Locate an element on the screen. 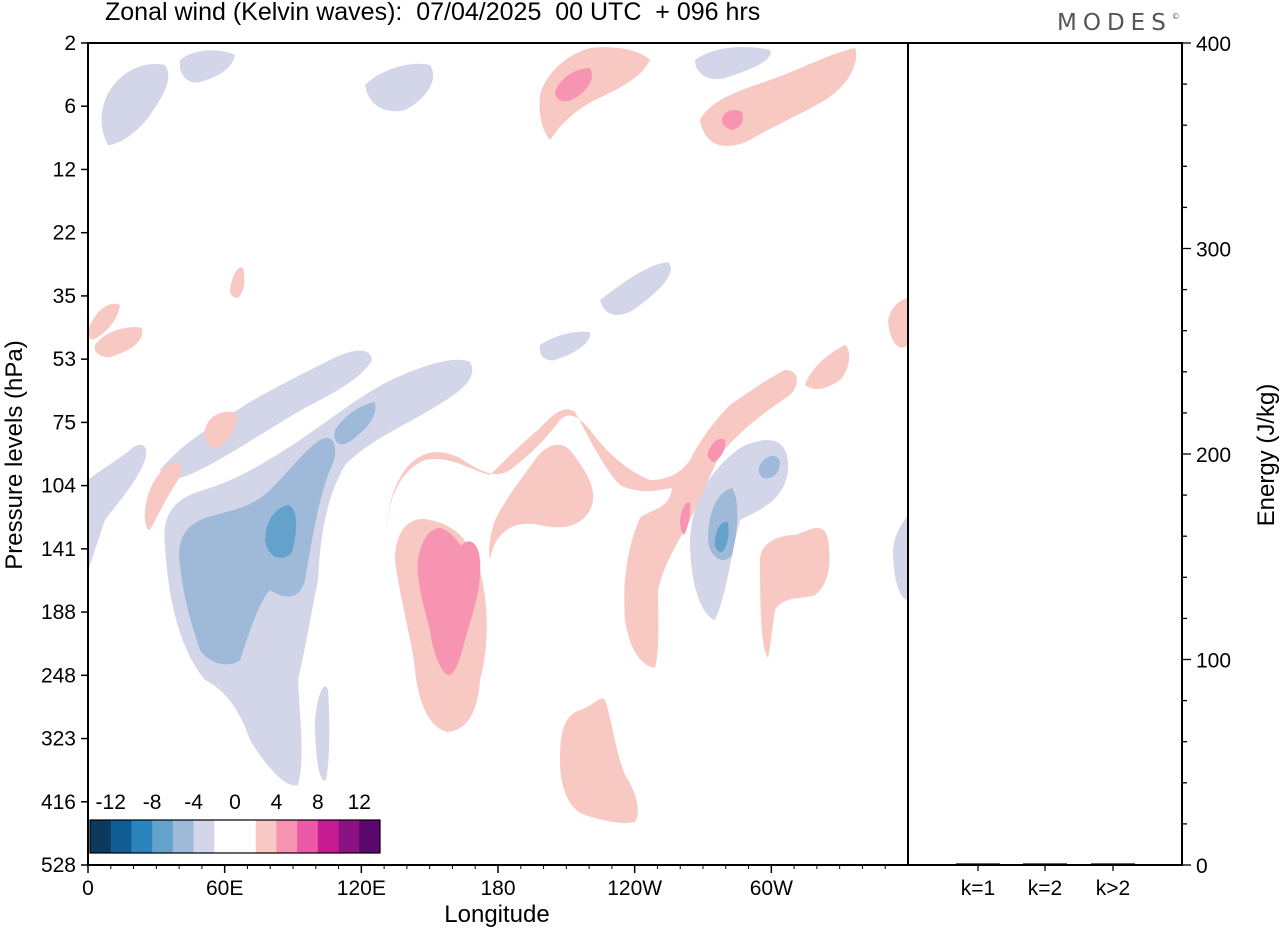  energy-tick-label: 200 is located at coordinates (1213, 455).